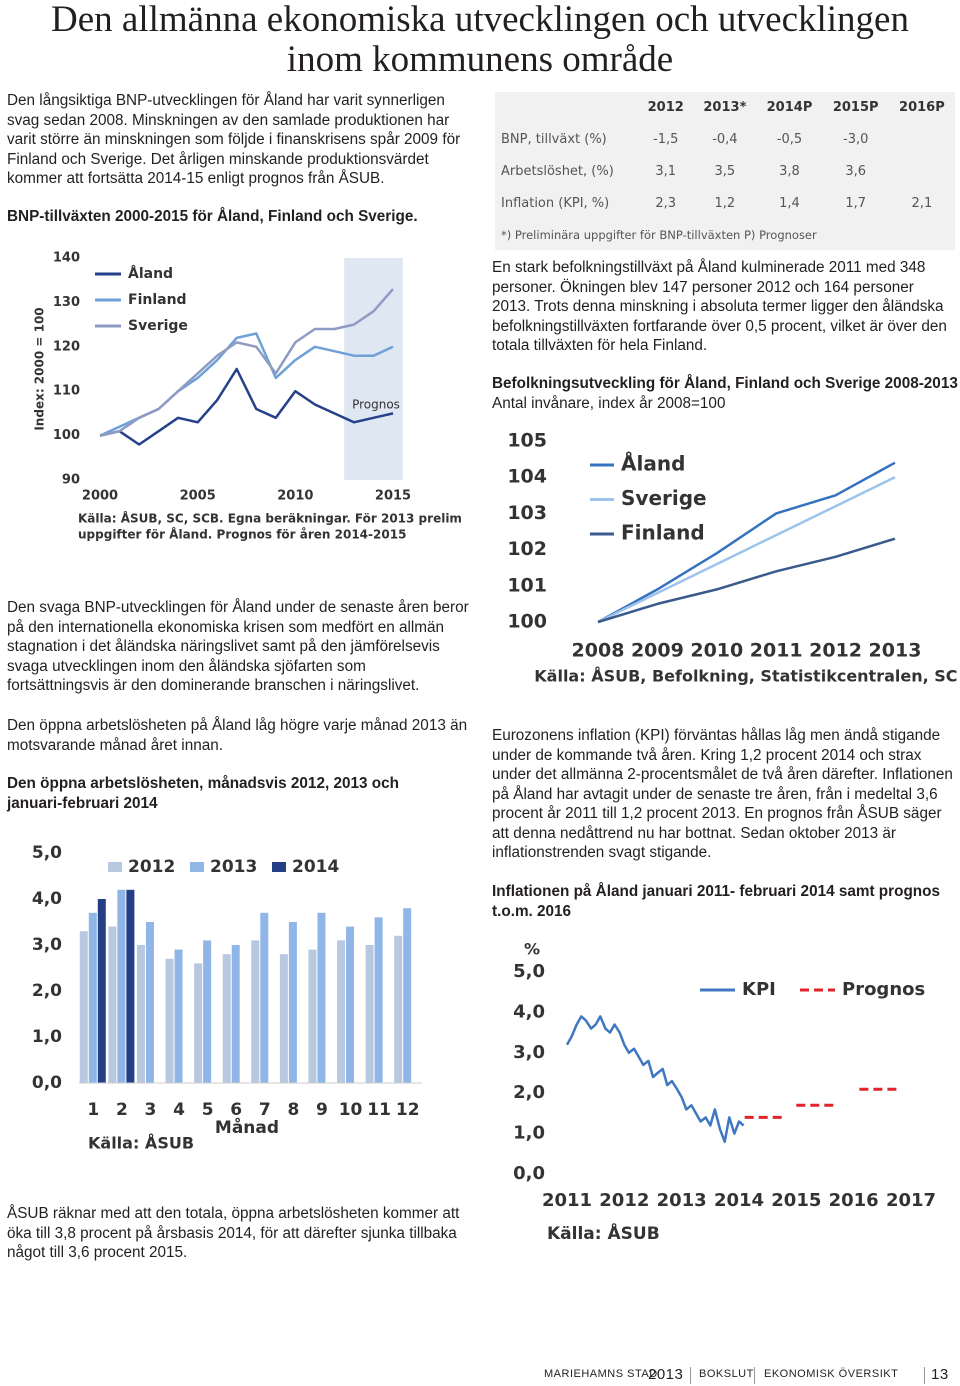 The width and height of the screenshot is (960, 1386). I want to click on cell: -1,5, so click(666, 140).